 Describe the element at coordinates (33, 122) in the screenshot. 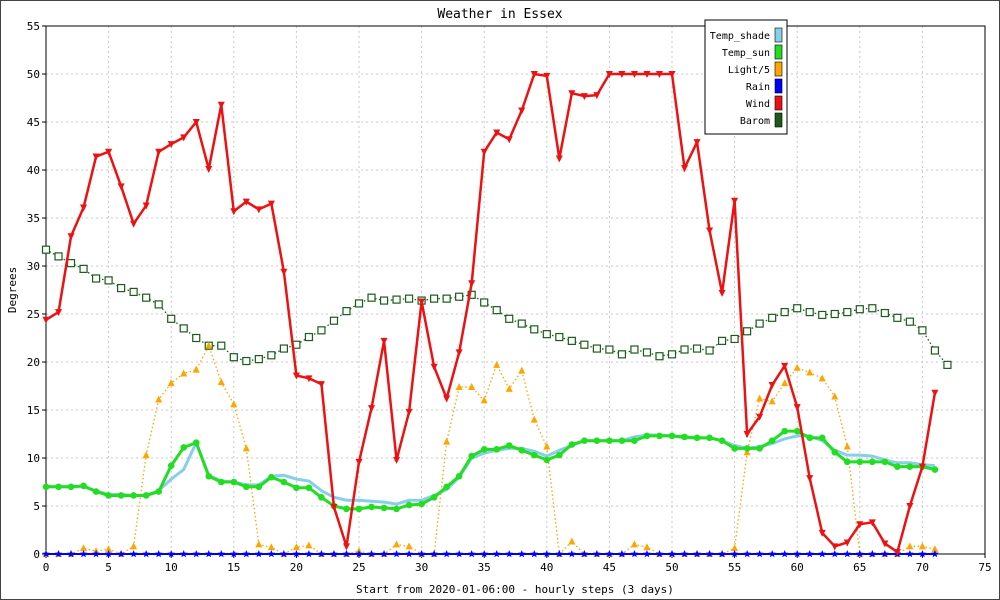

I see `y-tick-label: 45` at that location.